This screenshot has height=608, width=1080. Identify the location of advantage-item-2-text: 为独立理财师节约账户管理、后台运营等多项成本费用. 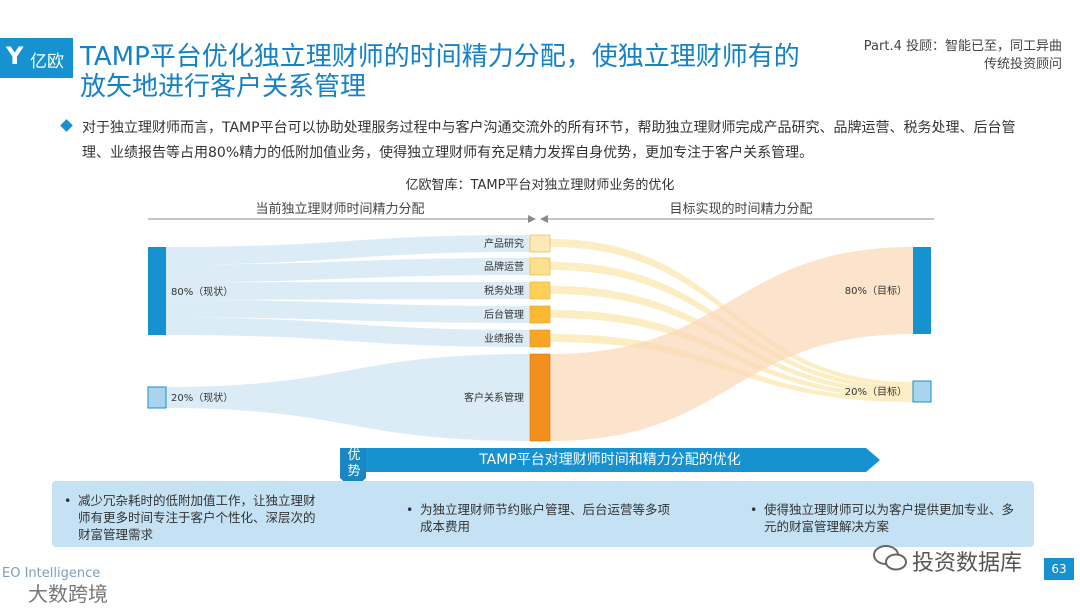
(545, 518).